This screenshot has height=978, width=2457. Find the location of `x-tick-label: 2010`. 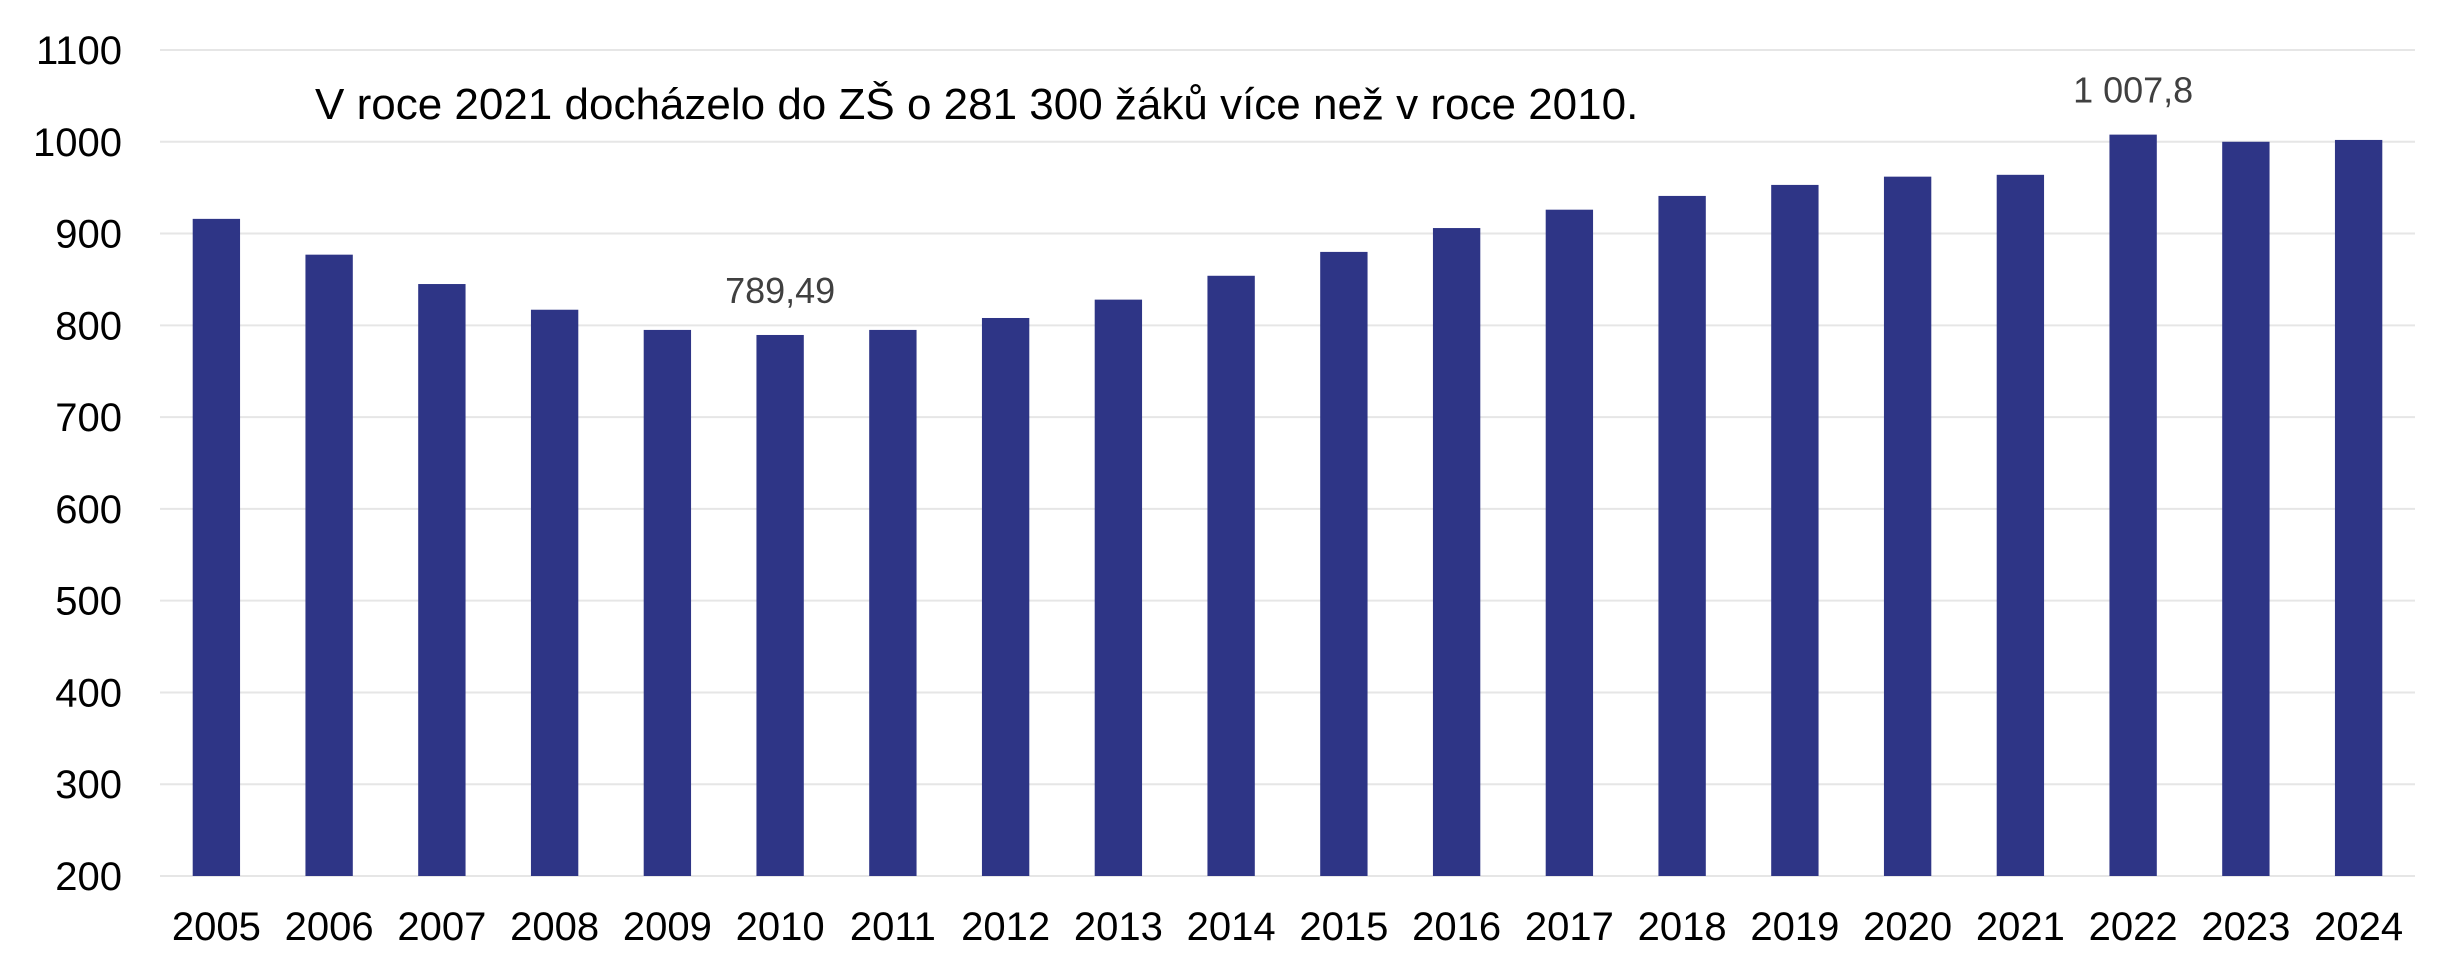

x-tick-label: 2010 is located at coordinates (780, 927).